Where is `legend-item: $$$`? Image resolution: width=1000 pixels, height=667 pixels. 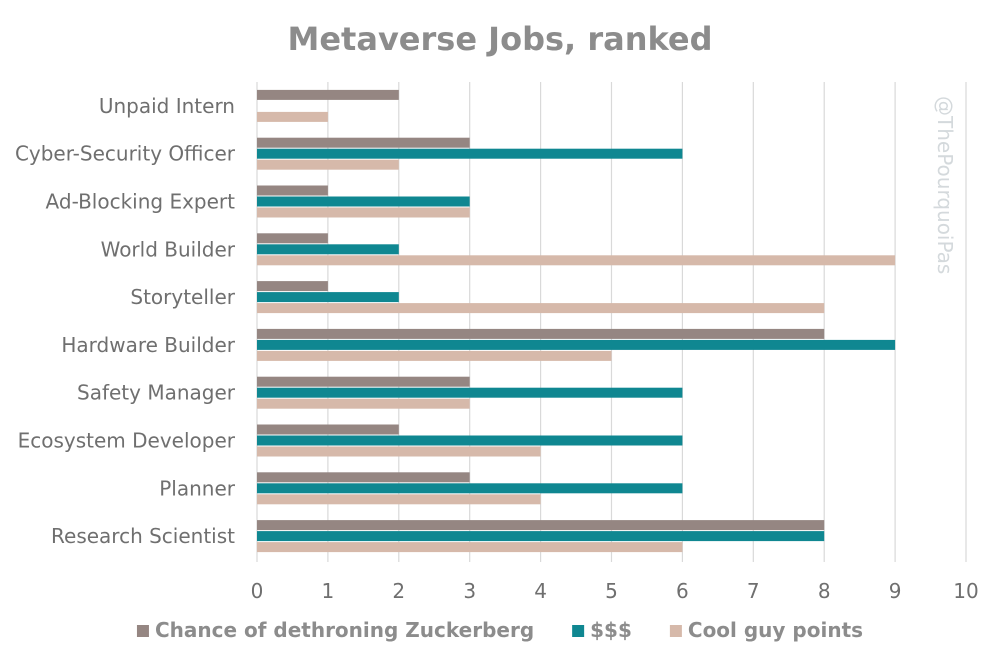 legend-item: $$$ is located at coordinates (602, 630).